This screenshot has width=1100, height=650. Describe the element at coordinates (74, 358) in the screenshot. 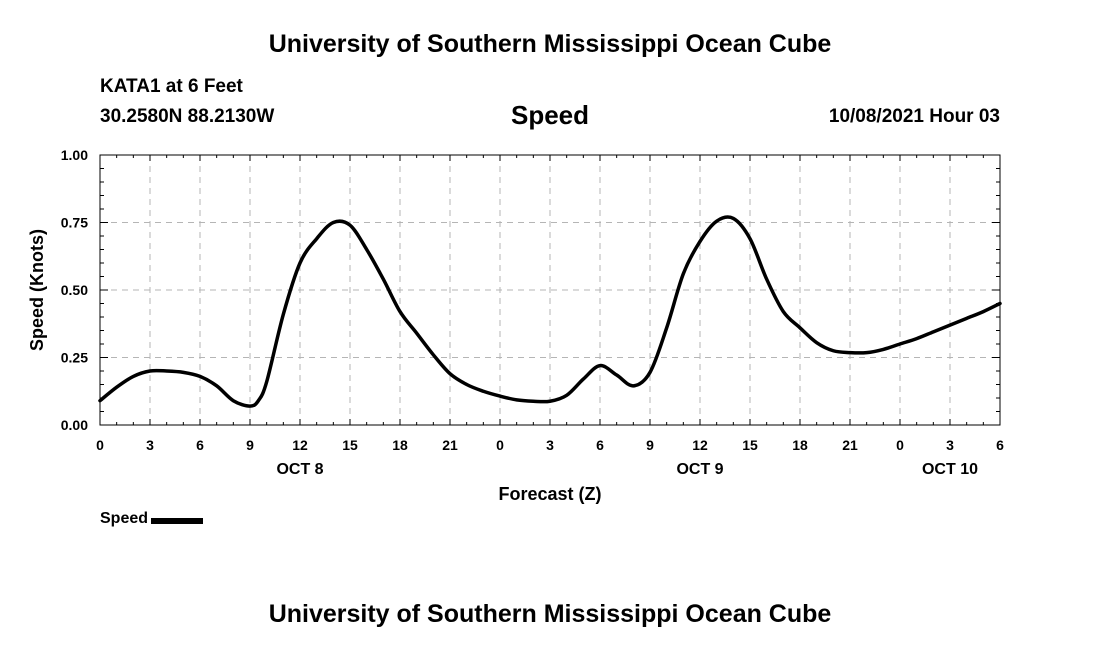

I see `y-tick-label: 0.25` at that location.